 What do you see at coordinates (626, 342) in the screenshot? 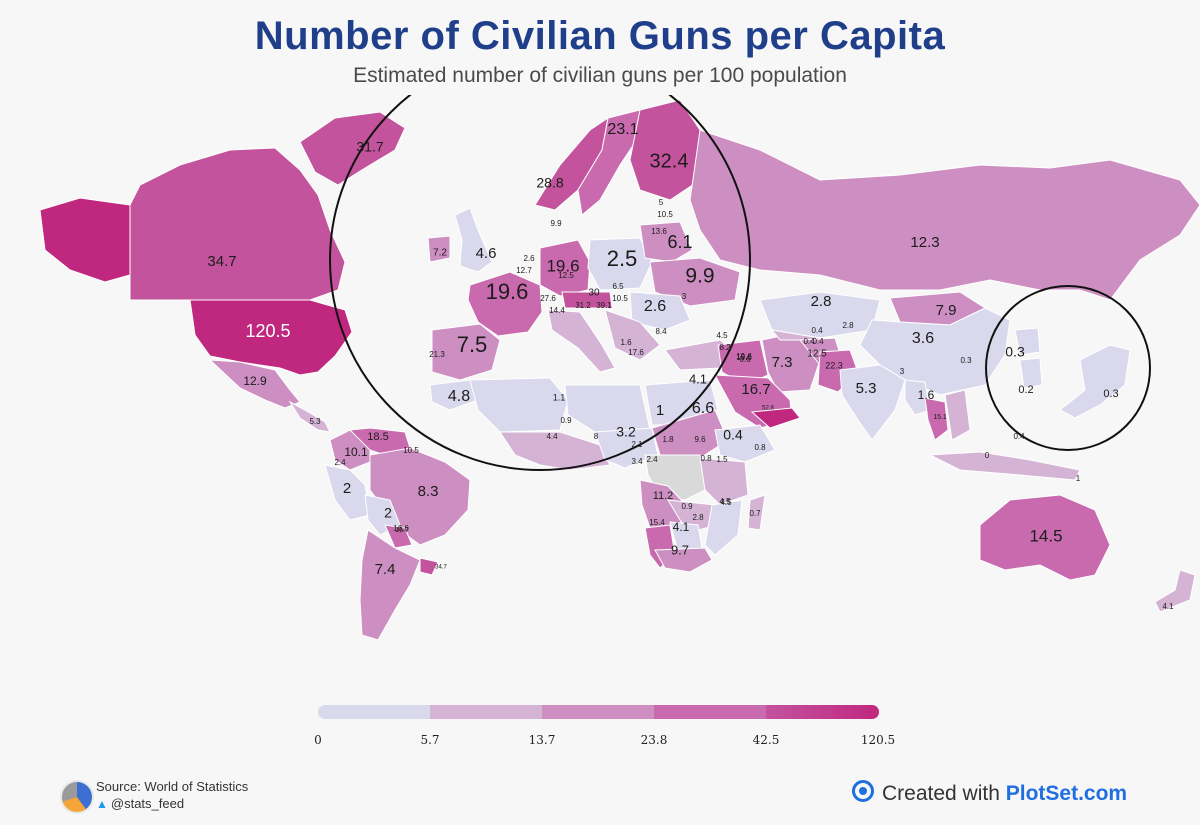
I see `small-value-label: 1.6` at bounding box center [626, 342].